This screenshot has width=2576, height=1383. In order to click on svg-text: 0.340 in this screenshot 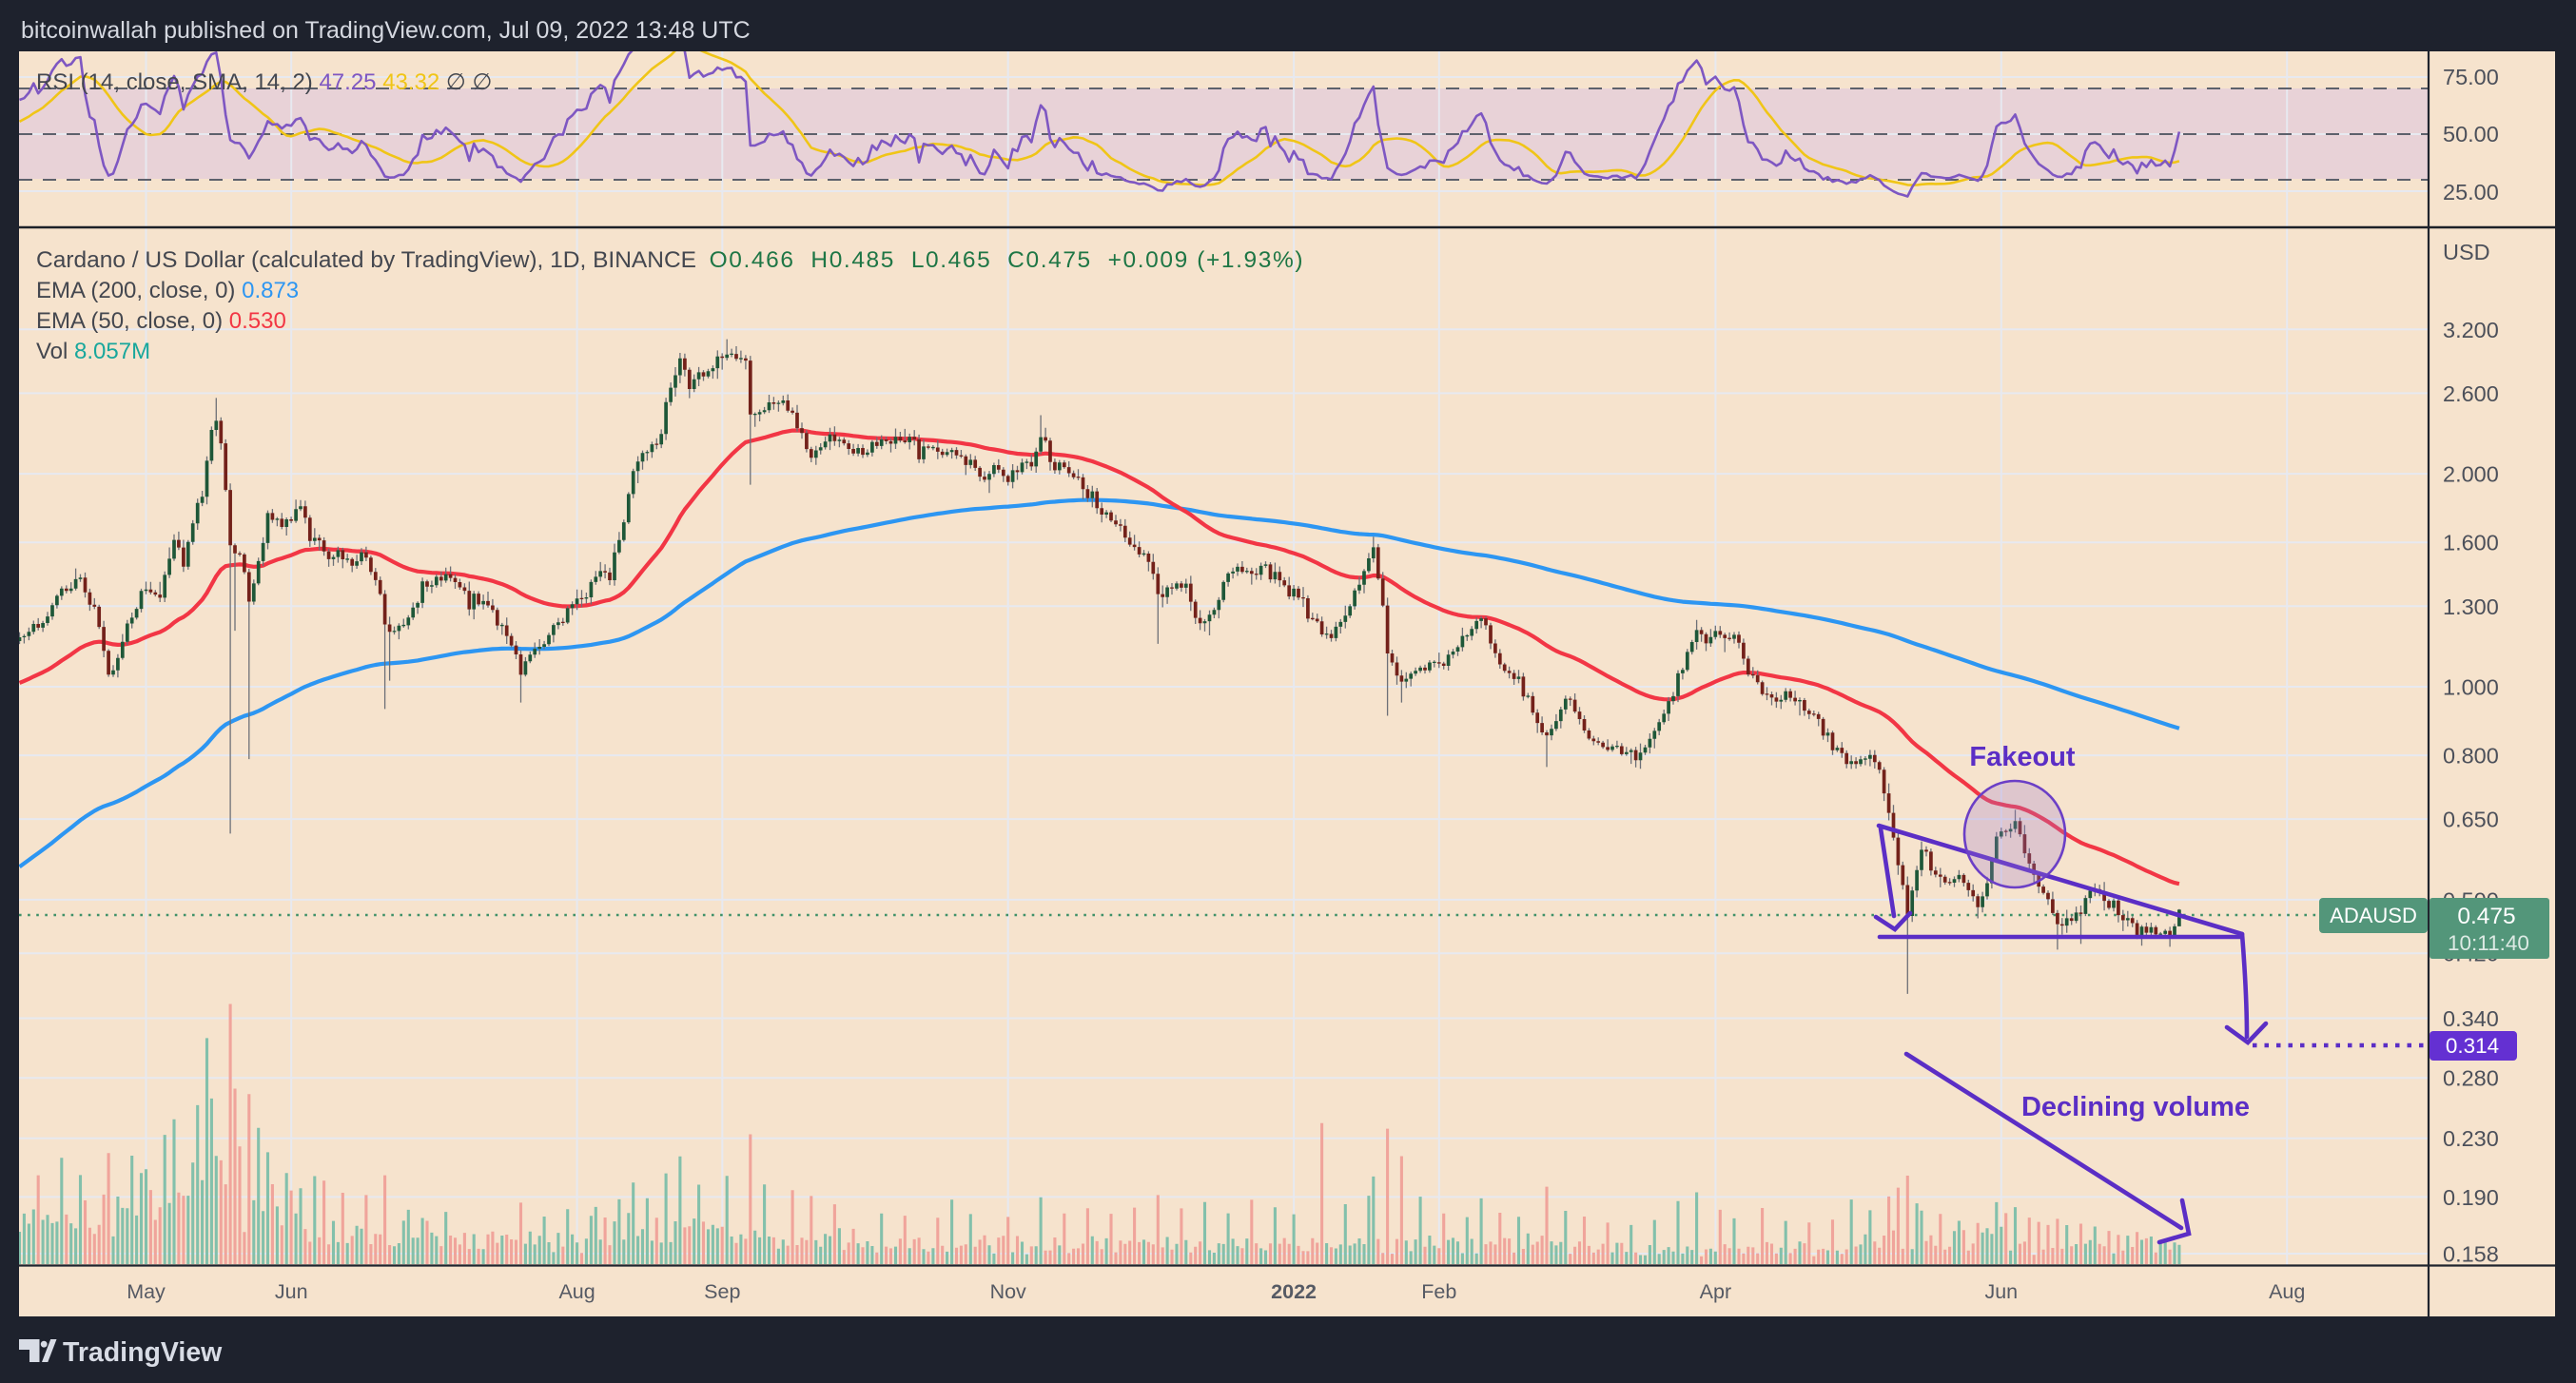, I will do `click(2471, 1018)`.